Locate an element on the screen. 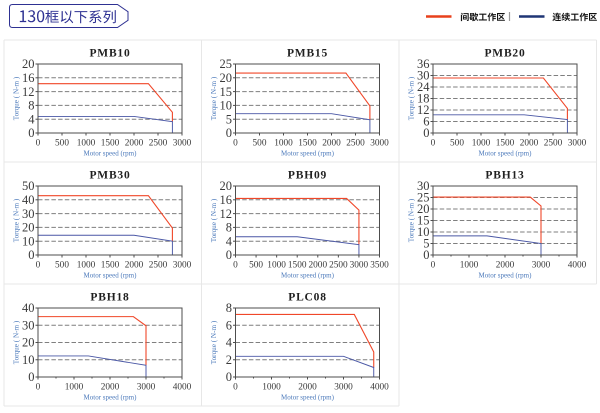 This screenshot has height=413, width=600. svg-text: 24 is located at coordinates (423, 87).